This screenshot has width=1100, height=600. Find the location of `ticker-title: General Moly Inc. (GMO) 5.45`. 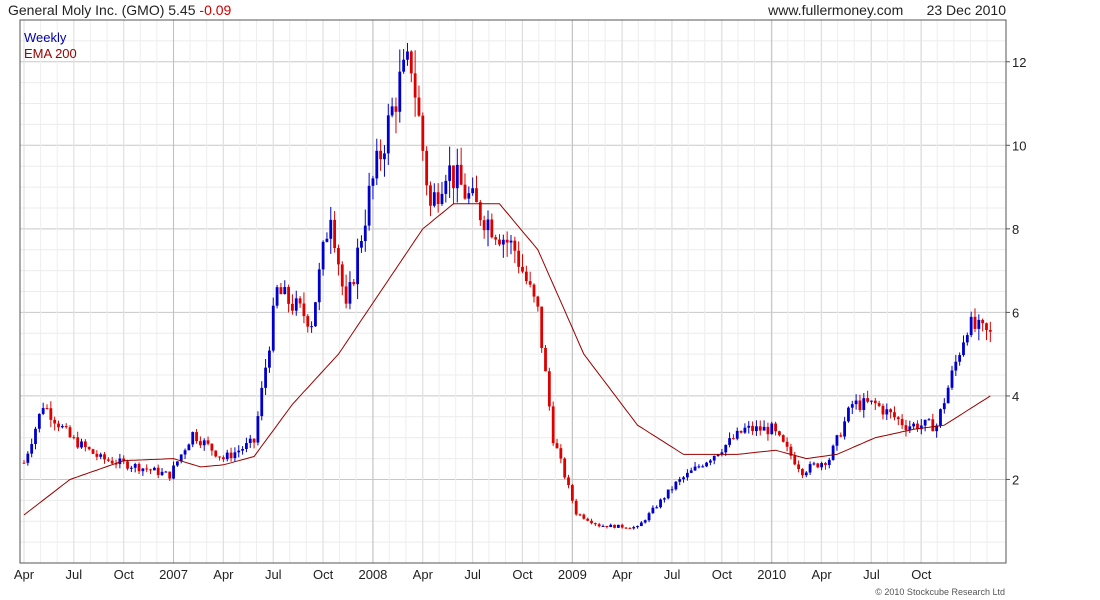

ticker-title: General Moly Inc. (GMO) 5.45 is located at coordinates (102, 10).